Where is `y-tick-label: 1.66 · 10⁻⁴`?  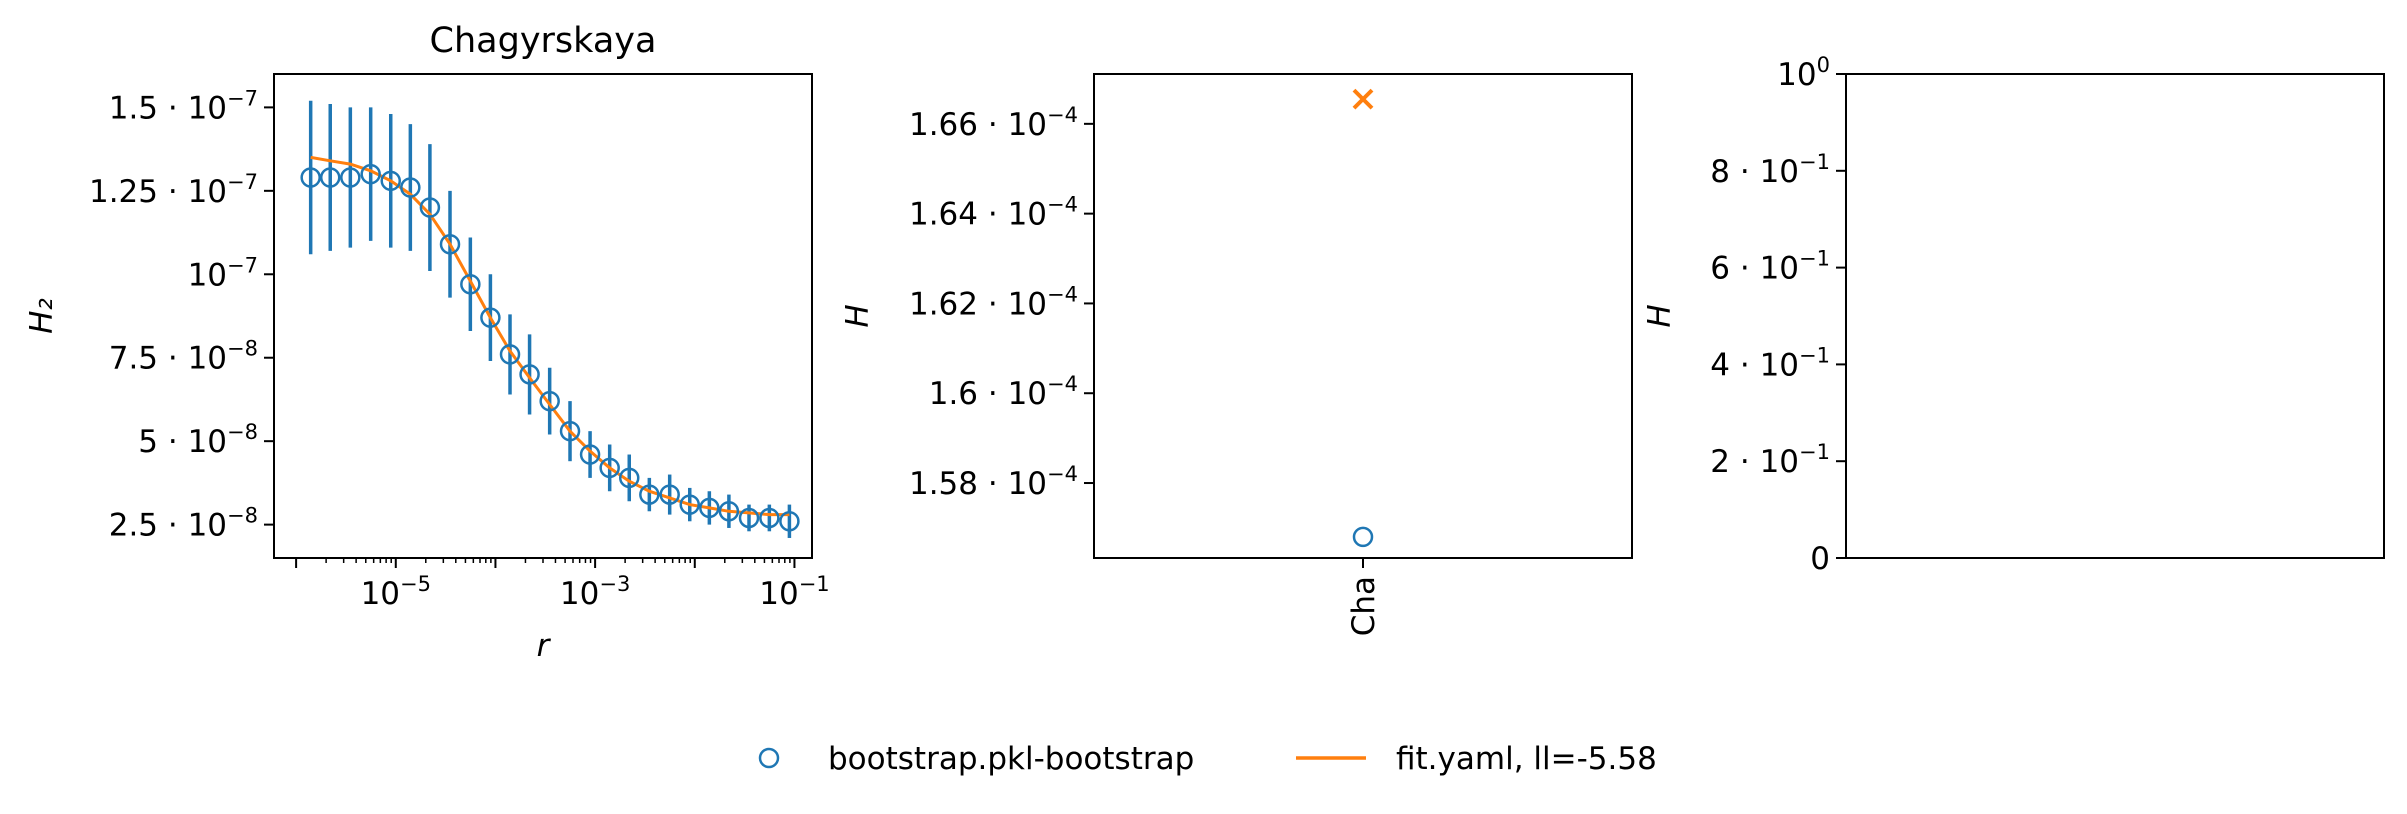
y-tick-label: 1.66 · 10⁻⁴ is located at coordinates (993, 123).